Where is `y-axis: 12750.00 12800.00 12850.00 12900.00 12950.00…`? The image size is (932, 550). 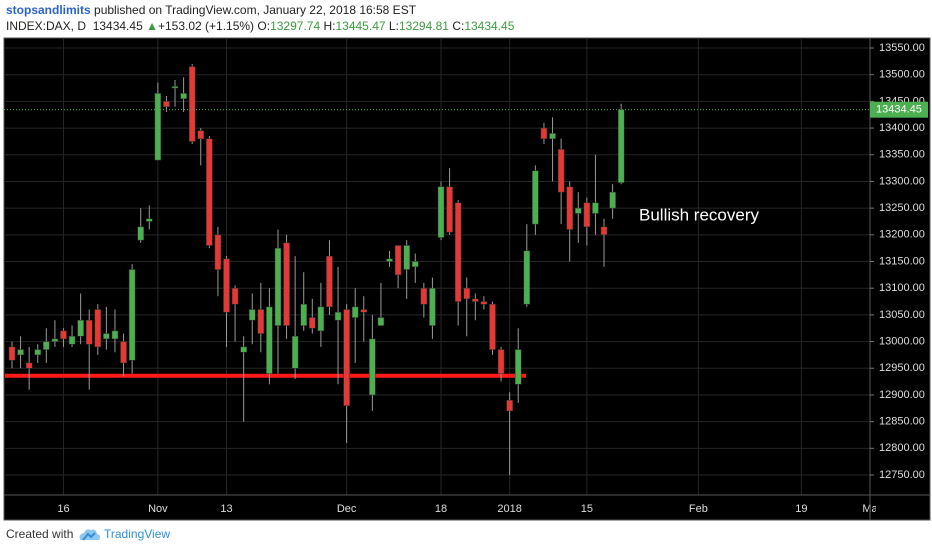
y-axis: 12750.00 12800.00 12850.00 12900.00 12950.00… is located at coordinates (899, 261).